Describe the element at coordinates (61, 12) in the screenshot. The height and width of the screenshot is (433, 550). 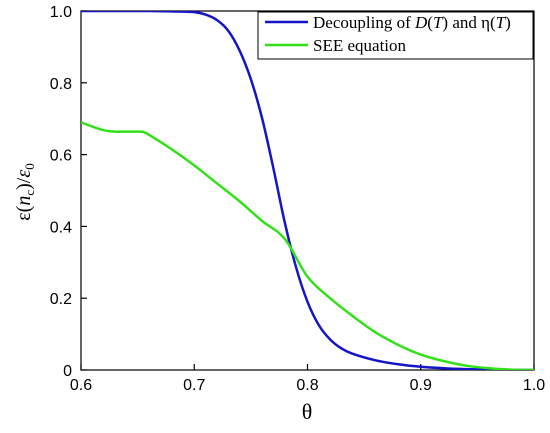
I see `y-tick-label: 1.0` at that location.